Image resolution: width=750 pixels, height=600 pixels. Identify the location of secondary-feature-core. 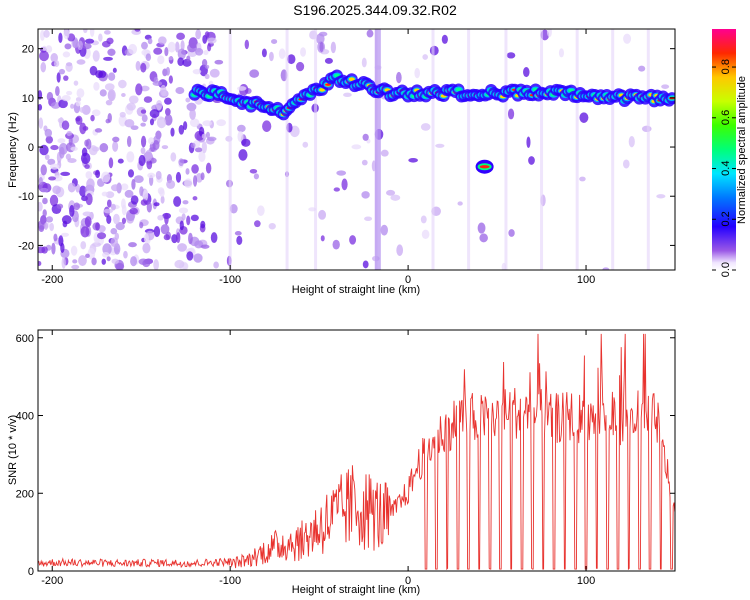
(484, 167).